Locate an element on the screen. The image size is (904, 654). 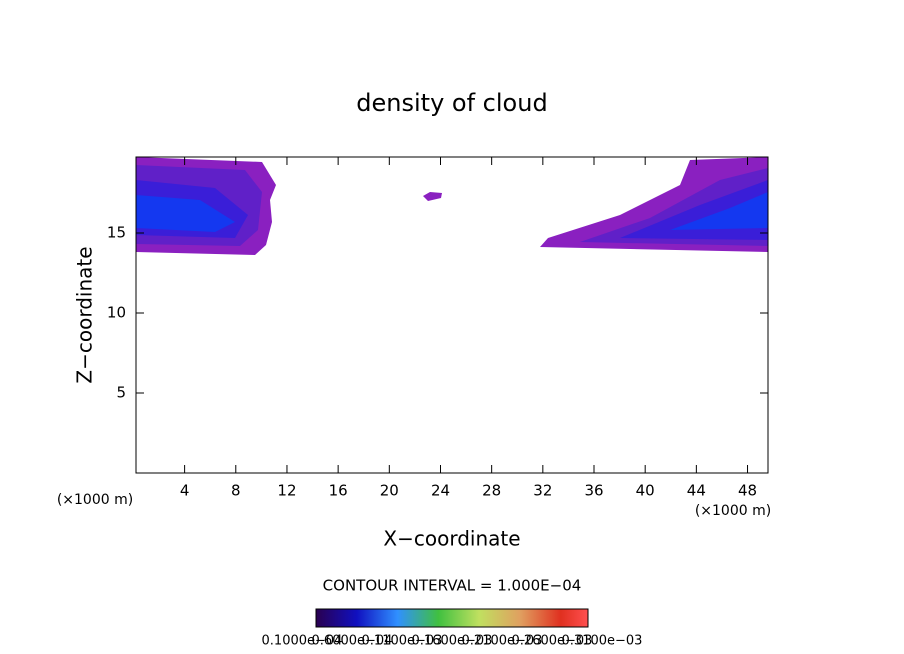
colorbar is located at coordinates (452, 618).